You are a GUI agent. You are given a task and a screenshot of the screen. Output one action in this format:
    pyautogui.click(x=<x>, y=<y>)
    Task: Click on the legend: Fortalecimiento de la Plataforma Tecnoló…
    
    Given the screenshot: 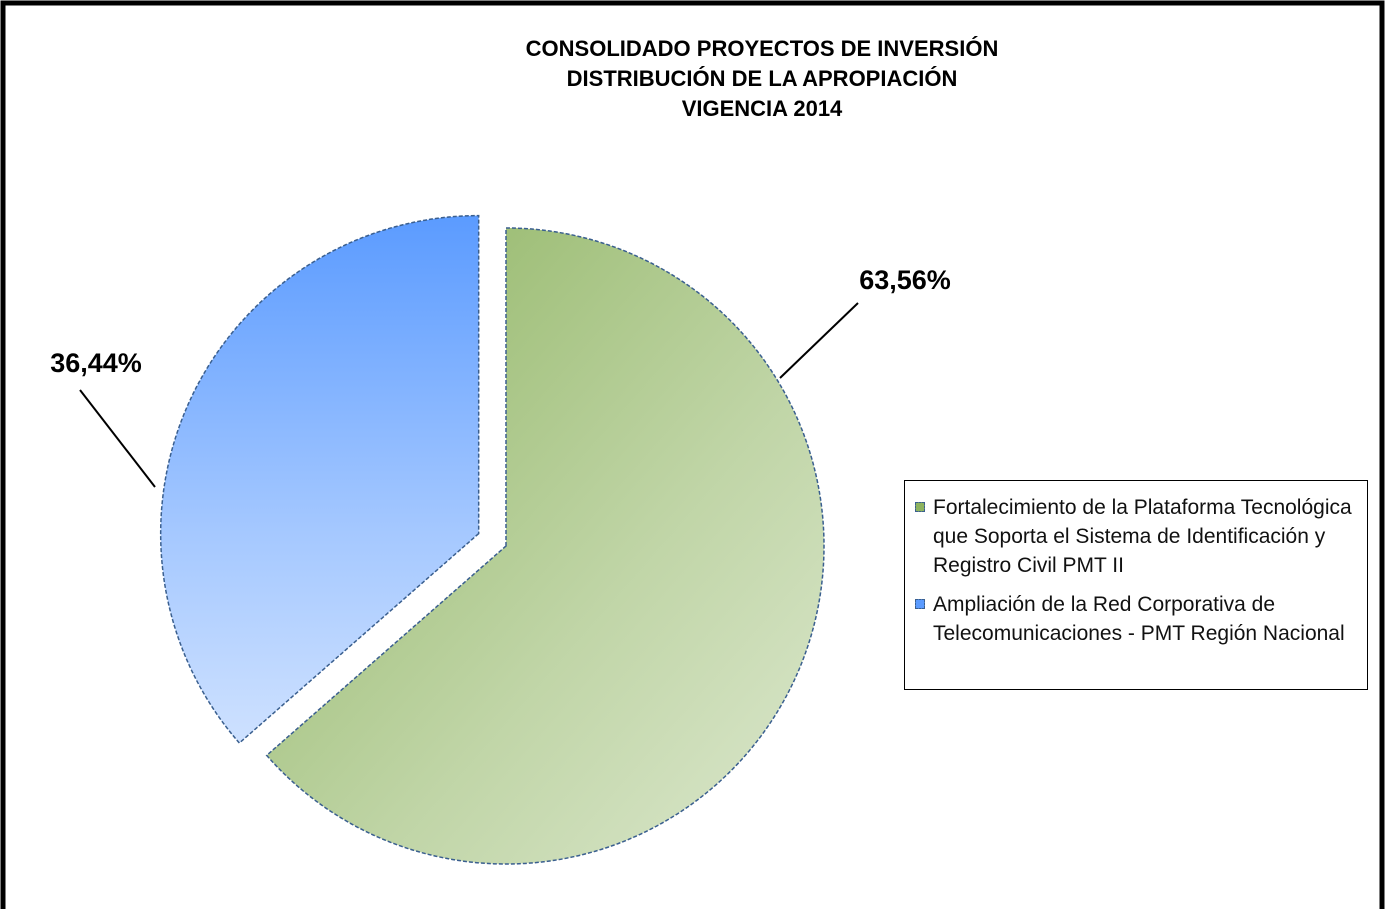 What is the action you would take?
    pyautogui.click(x=1136, y=585)
    